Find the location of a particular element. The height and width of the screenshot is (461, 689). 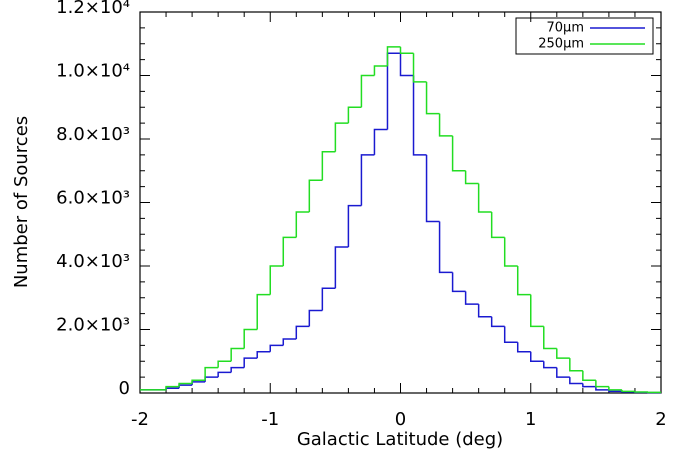

y-tick-label: 8.0×10³ is located at coordinates (93, 134).